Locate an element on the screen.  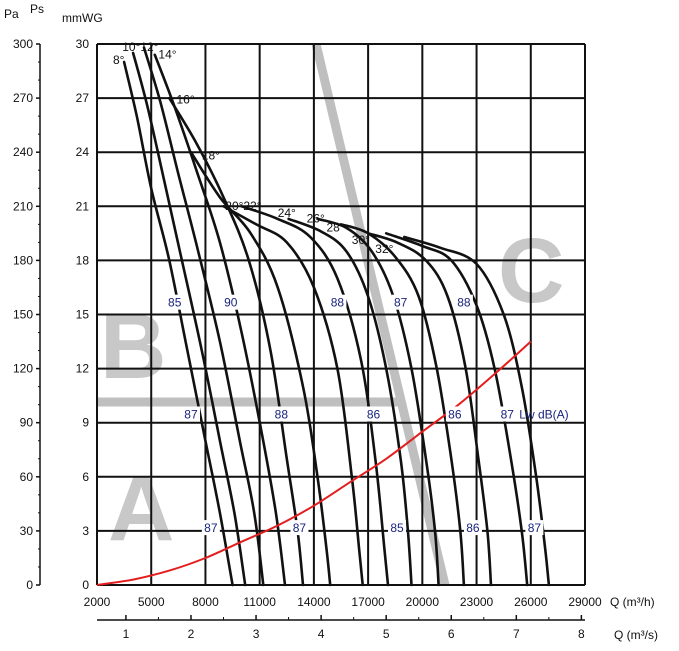
q-m3h-tick-label: 8000 is located at coordinates (205, 602).